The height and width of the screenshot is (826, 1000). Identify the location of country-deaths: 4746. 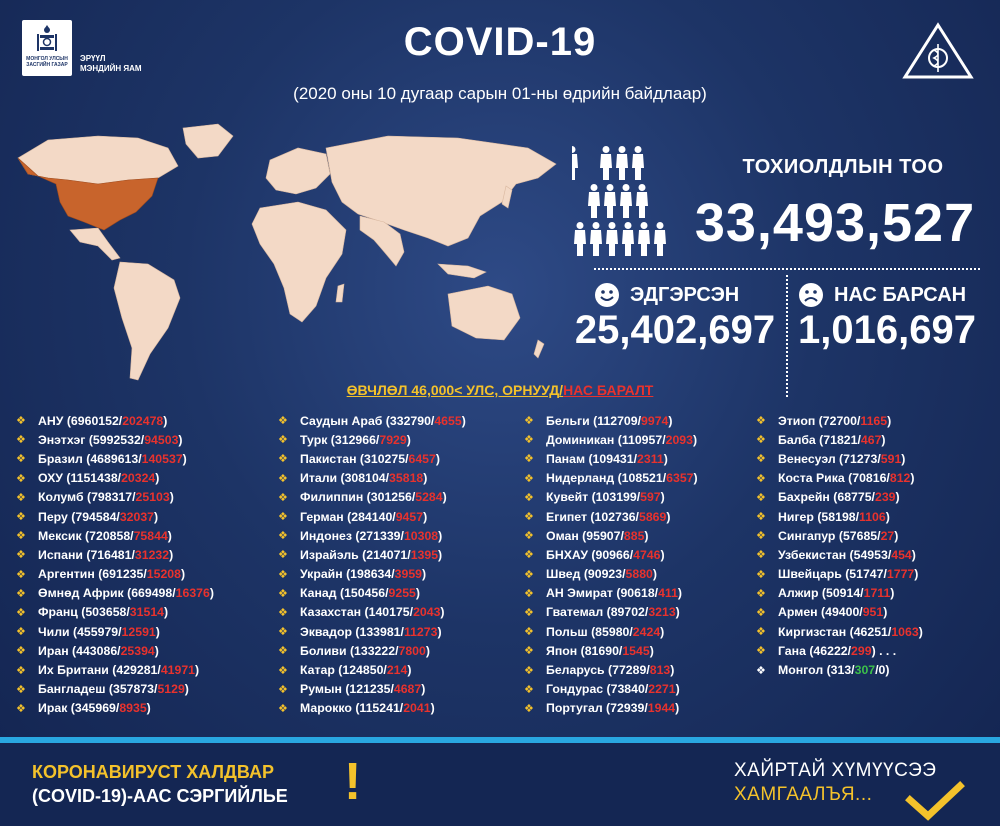
(647, 554).